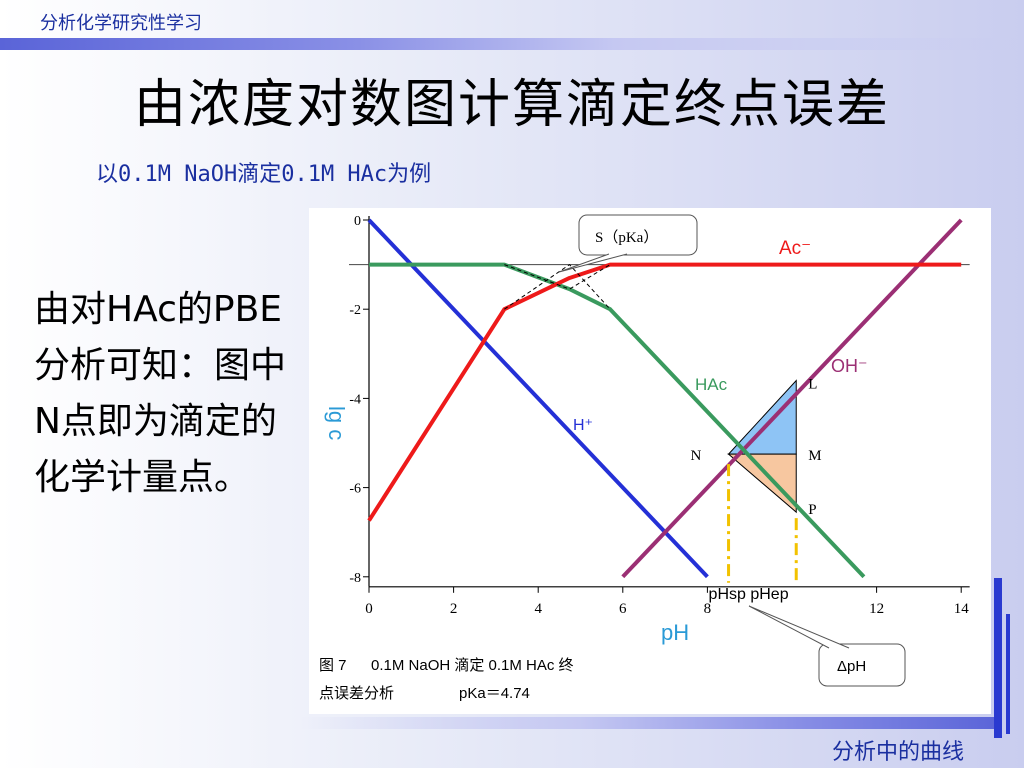  What do you see at coordinates (369, 609) in the screenshot?
I see `x-tick-label: 0` at bounding box center [369, 609].